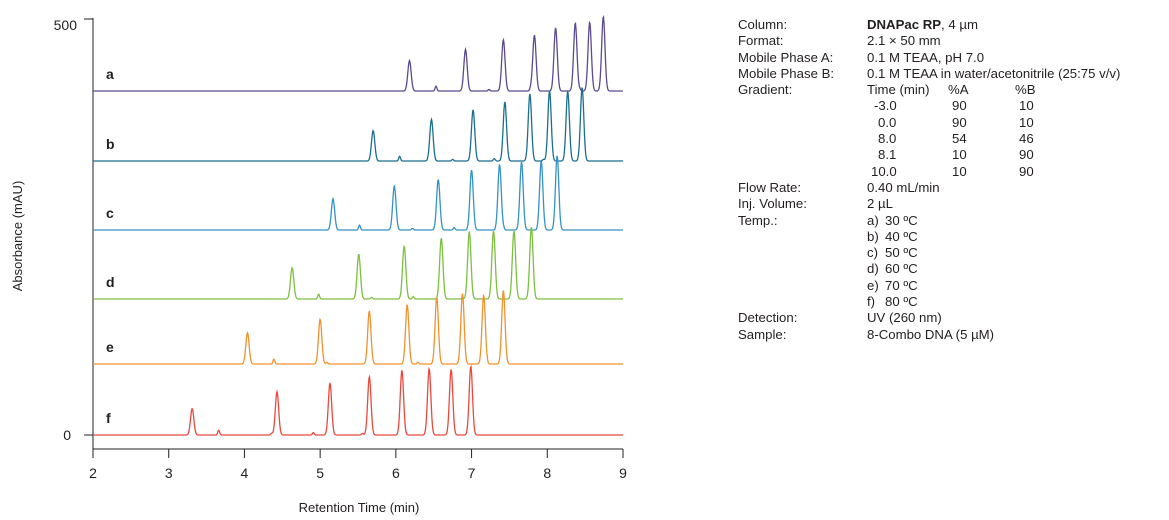  Describe the element at coordinates (873, 220) in the screenshot. I see `temperature-letter: a)` at that location.